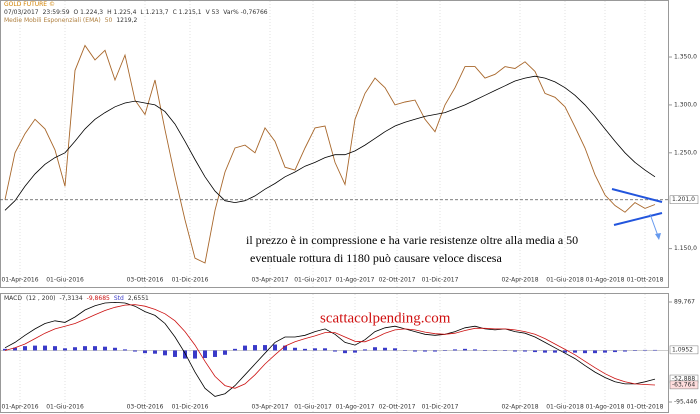 This screenshot has height=414, width=700. I want to click on x-tick-label: 01-Apr-2016, so click(19, 280).